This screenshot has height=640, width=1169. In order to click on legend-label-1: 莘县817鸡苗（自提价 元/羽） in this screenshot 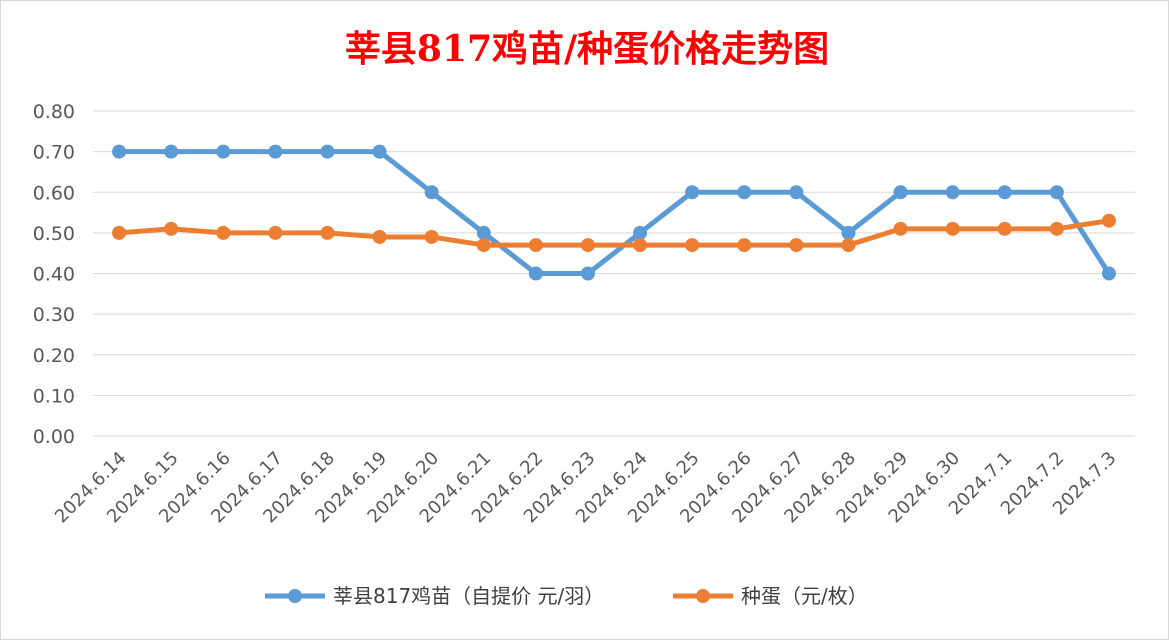, I will do `click(468, 596)`.